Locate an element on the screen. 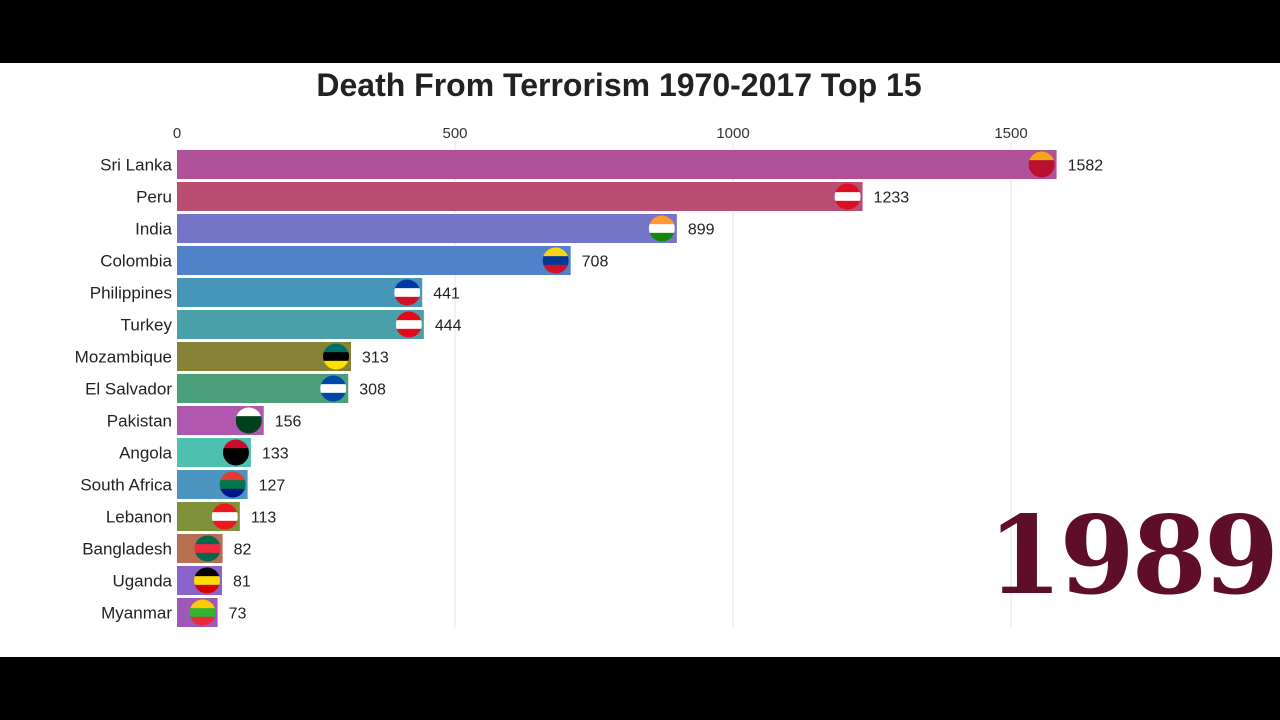 Image resolution: width=1280 pixels, height=720 pixels. category-label: Mozambique is located at coordinates (123, 357).